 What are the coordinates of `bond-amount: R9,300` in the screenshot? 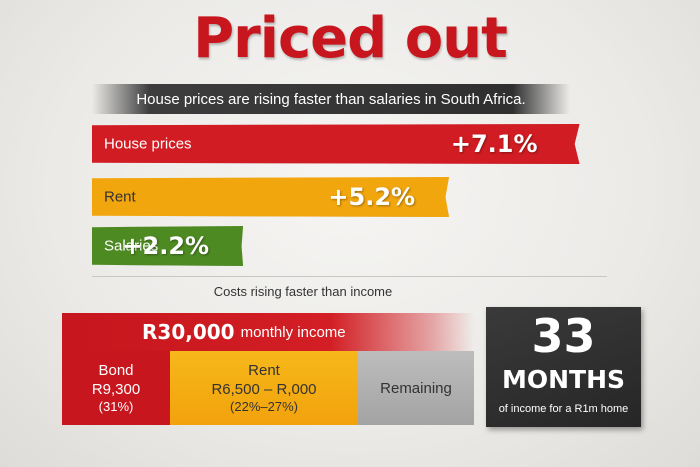 It's located at (116, 389).